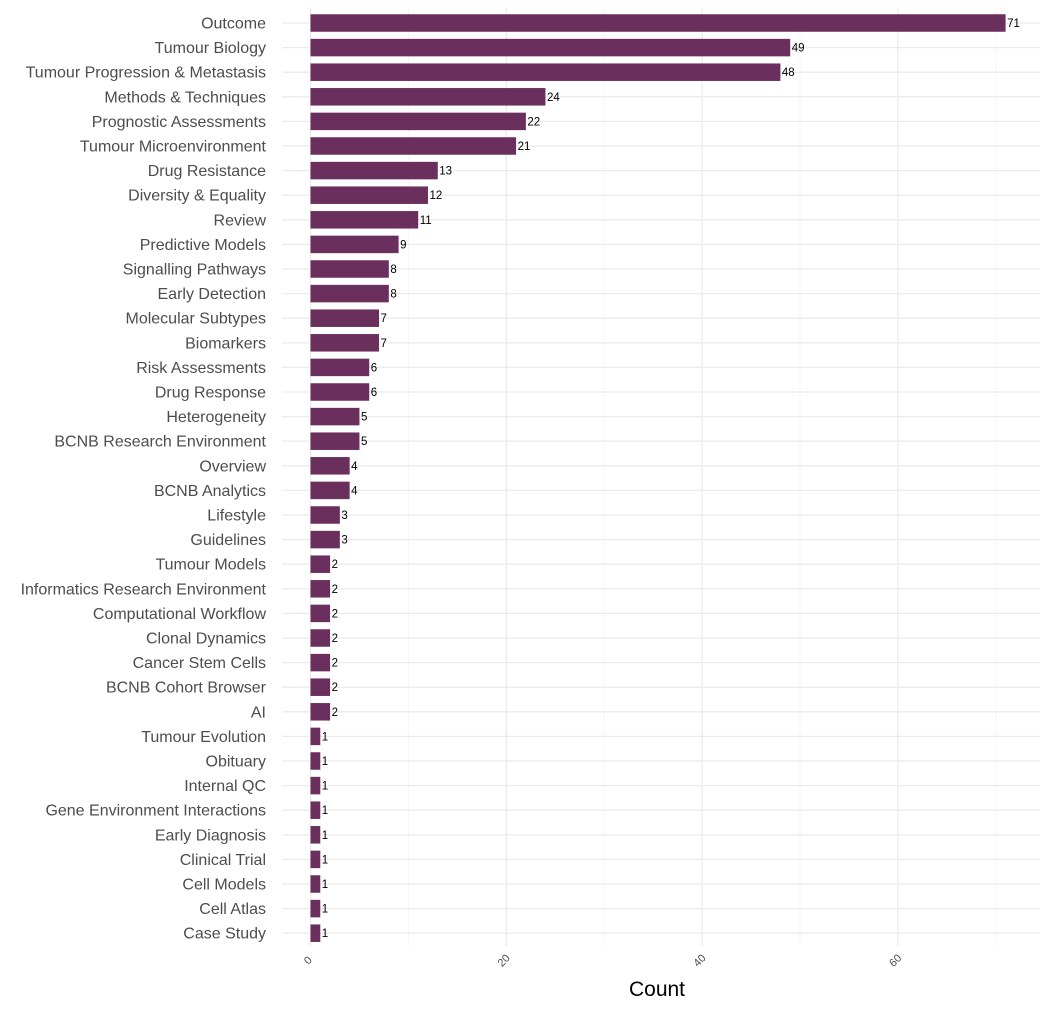 The height and width of the screenshot is (1011, 1050). What do you see at coordinates (203, 737) in the screenshot?
I see `category-label: Tumour Evolution` at bounding box center [203, 737].